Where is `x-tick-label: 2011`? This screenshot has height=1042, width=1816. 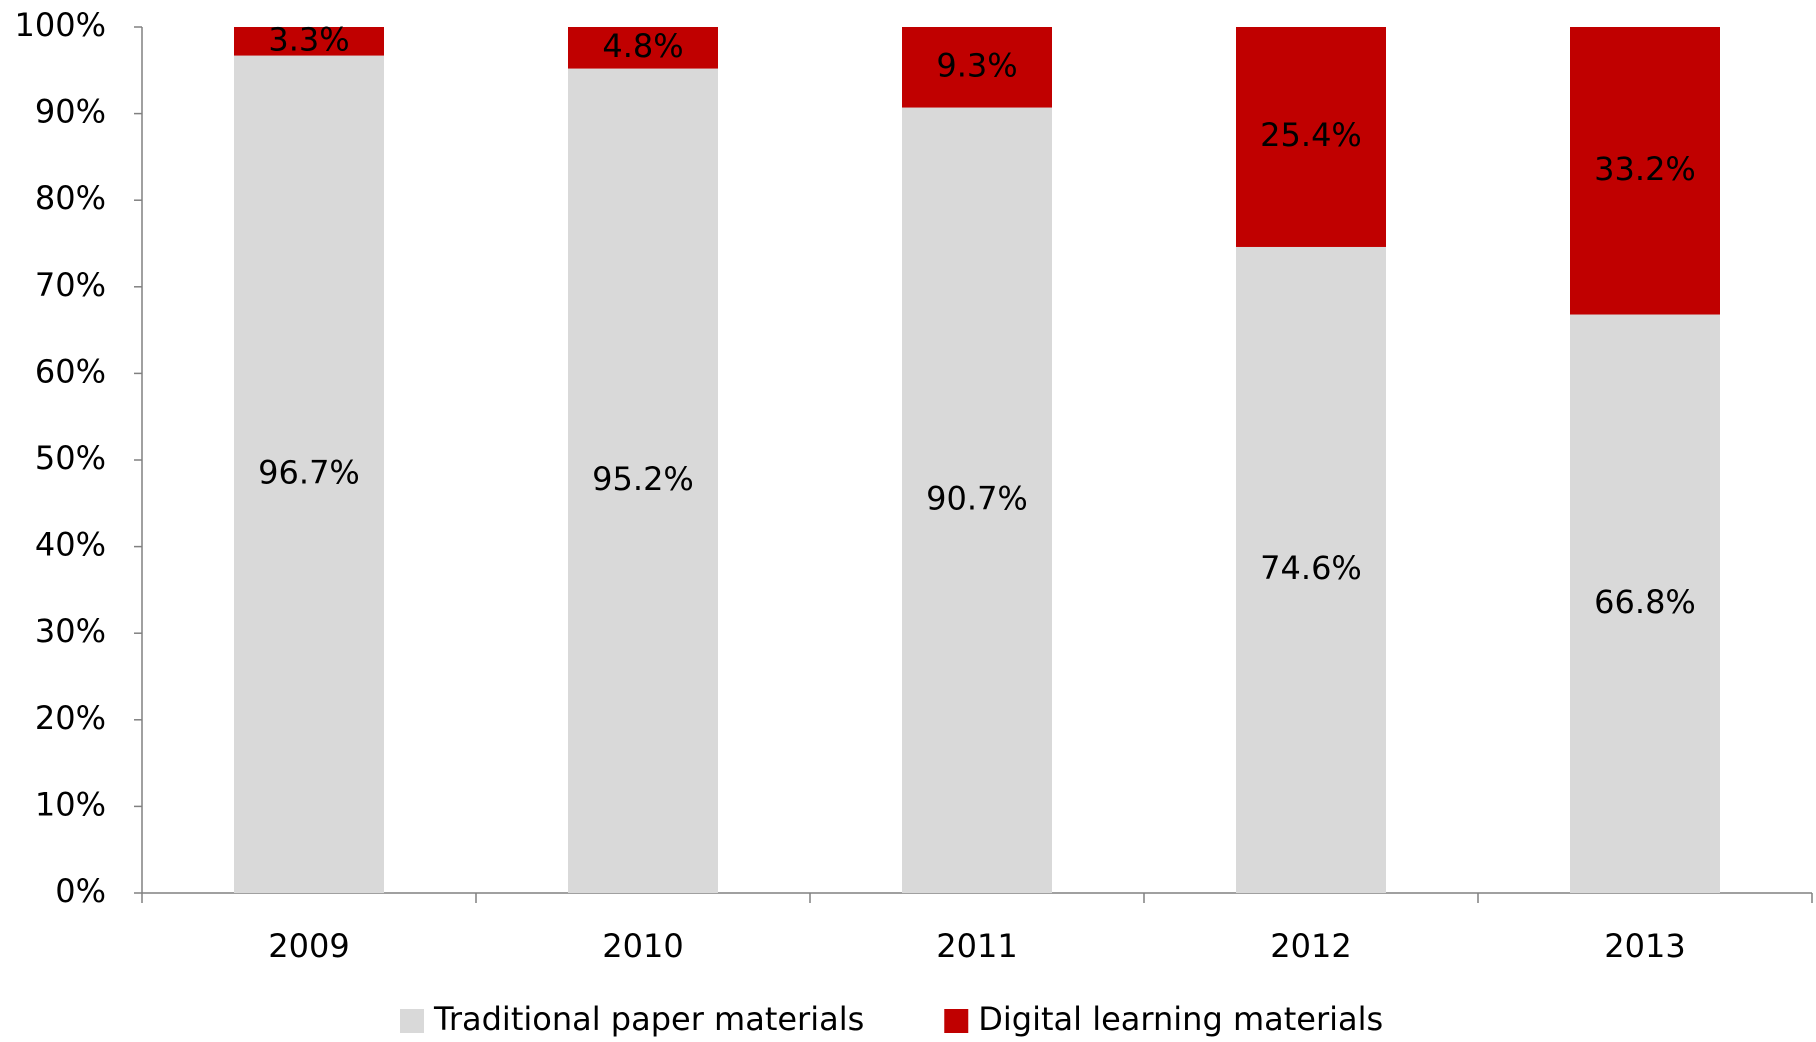 x-tick-label: 2011 is located at coordinates (976, 946).